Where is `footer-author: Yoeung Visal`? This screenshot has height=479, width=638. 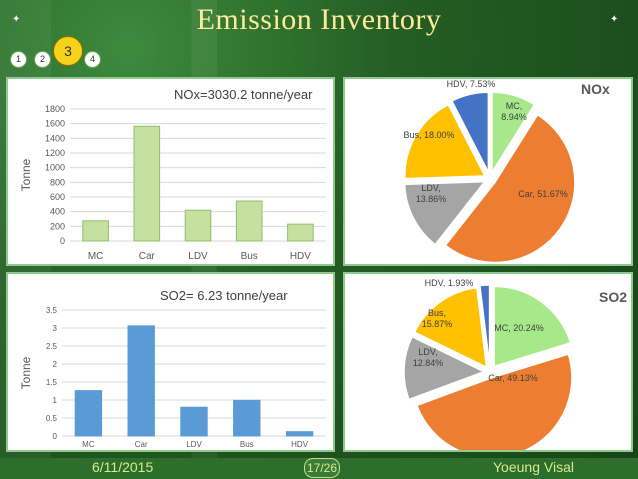 footer-author: Yoeung Visal is located at coordinates (533, 467).